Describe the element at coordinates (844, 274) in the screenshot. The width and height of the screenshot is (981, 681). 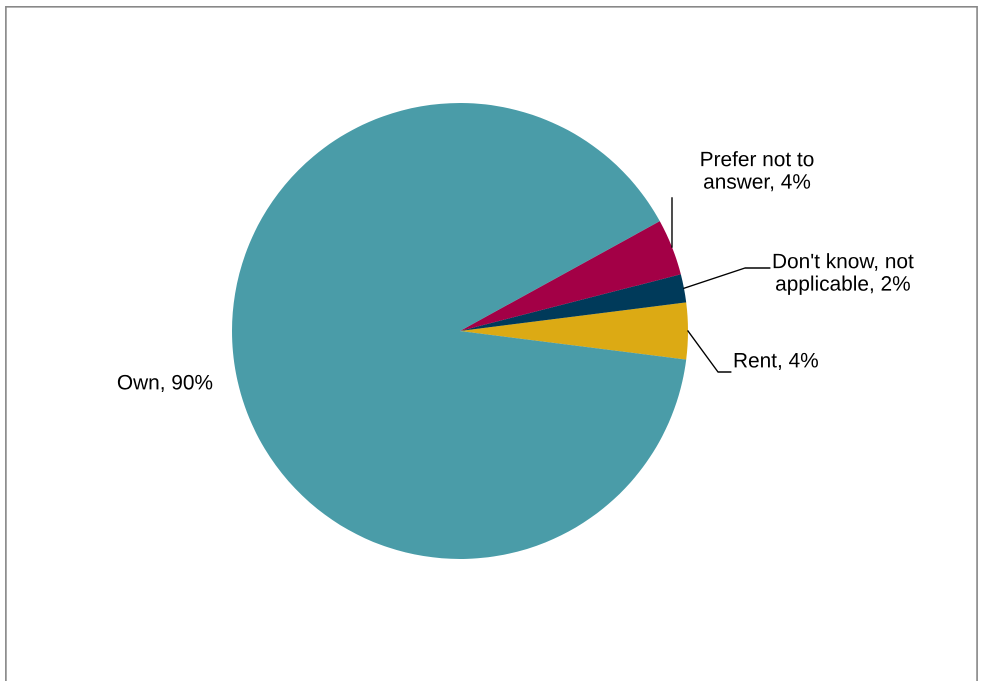
I see `slice-label: Don't know, not applicable, 2%` at that location.